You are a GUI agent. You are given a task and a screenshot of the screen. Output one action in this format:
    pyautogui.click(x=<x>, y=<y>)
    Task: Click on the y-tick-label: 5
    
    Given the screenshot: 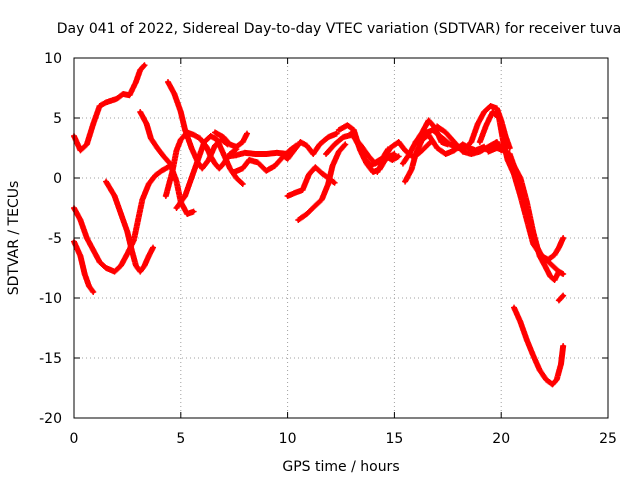 What is the action you would take?
    pyautogui.click(x=57, y=119)
    